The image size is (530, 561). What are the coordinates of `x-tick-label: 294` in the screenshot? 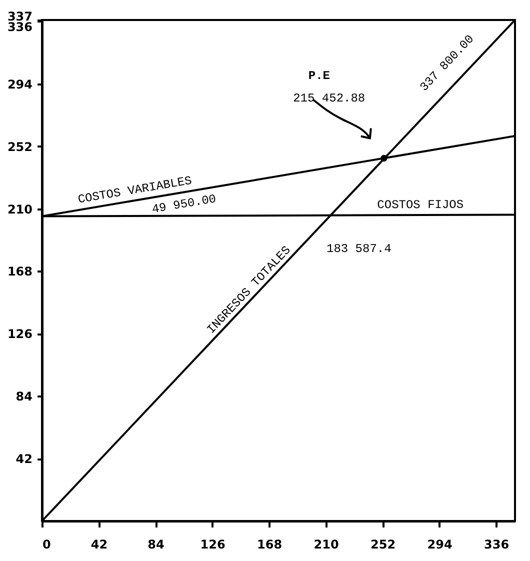 It's located at (439, 545).